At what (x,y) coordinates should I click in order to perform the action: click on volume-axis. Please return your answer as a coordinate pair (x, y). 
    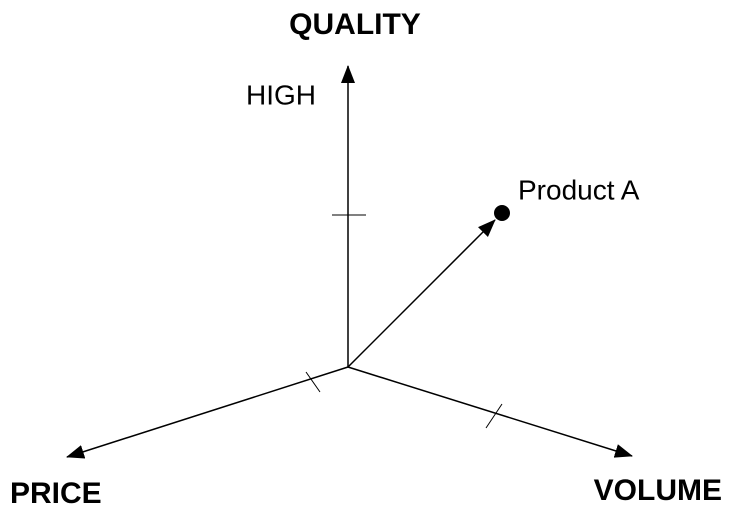
    Looking at the image, I should click on (490, 412).